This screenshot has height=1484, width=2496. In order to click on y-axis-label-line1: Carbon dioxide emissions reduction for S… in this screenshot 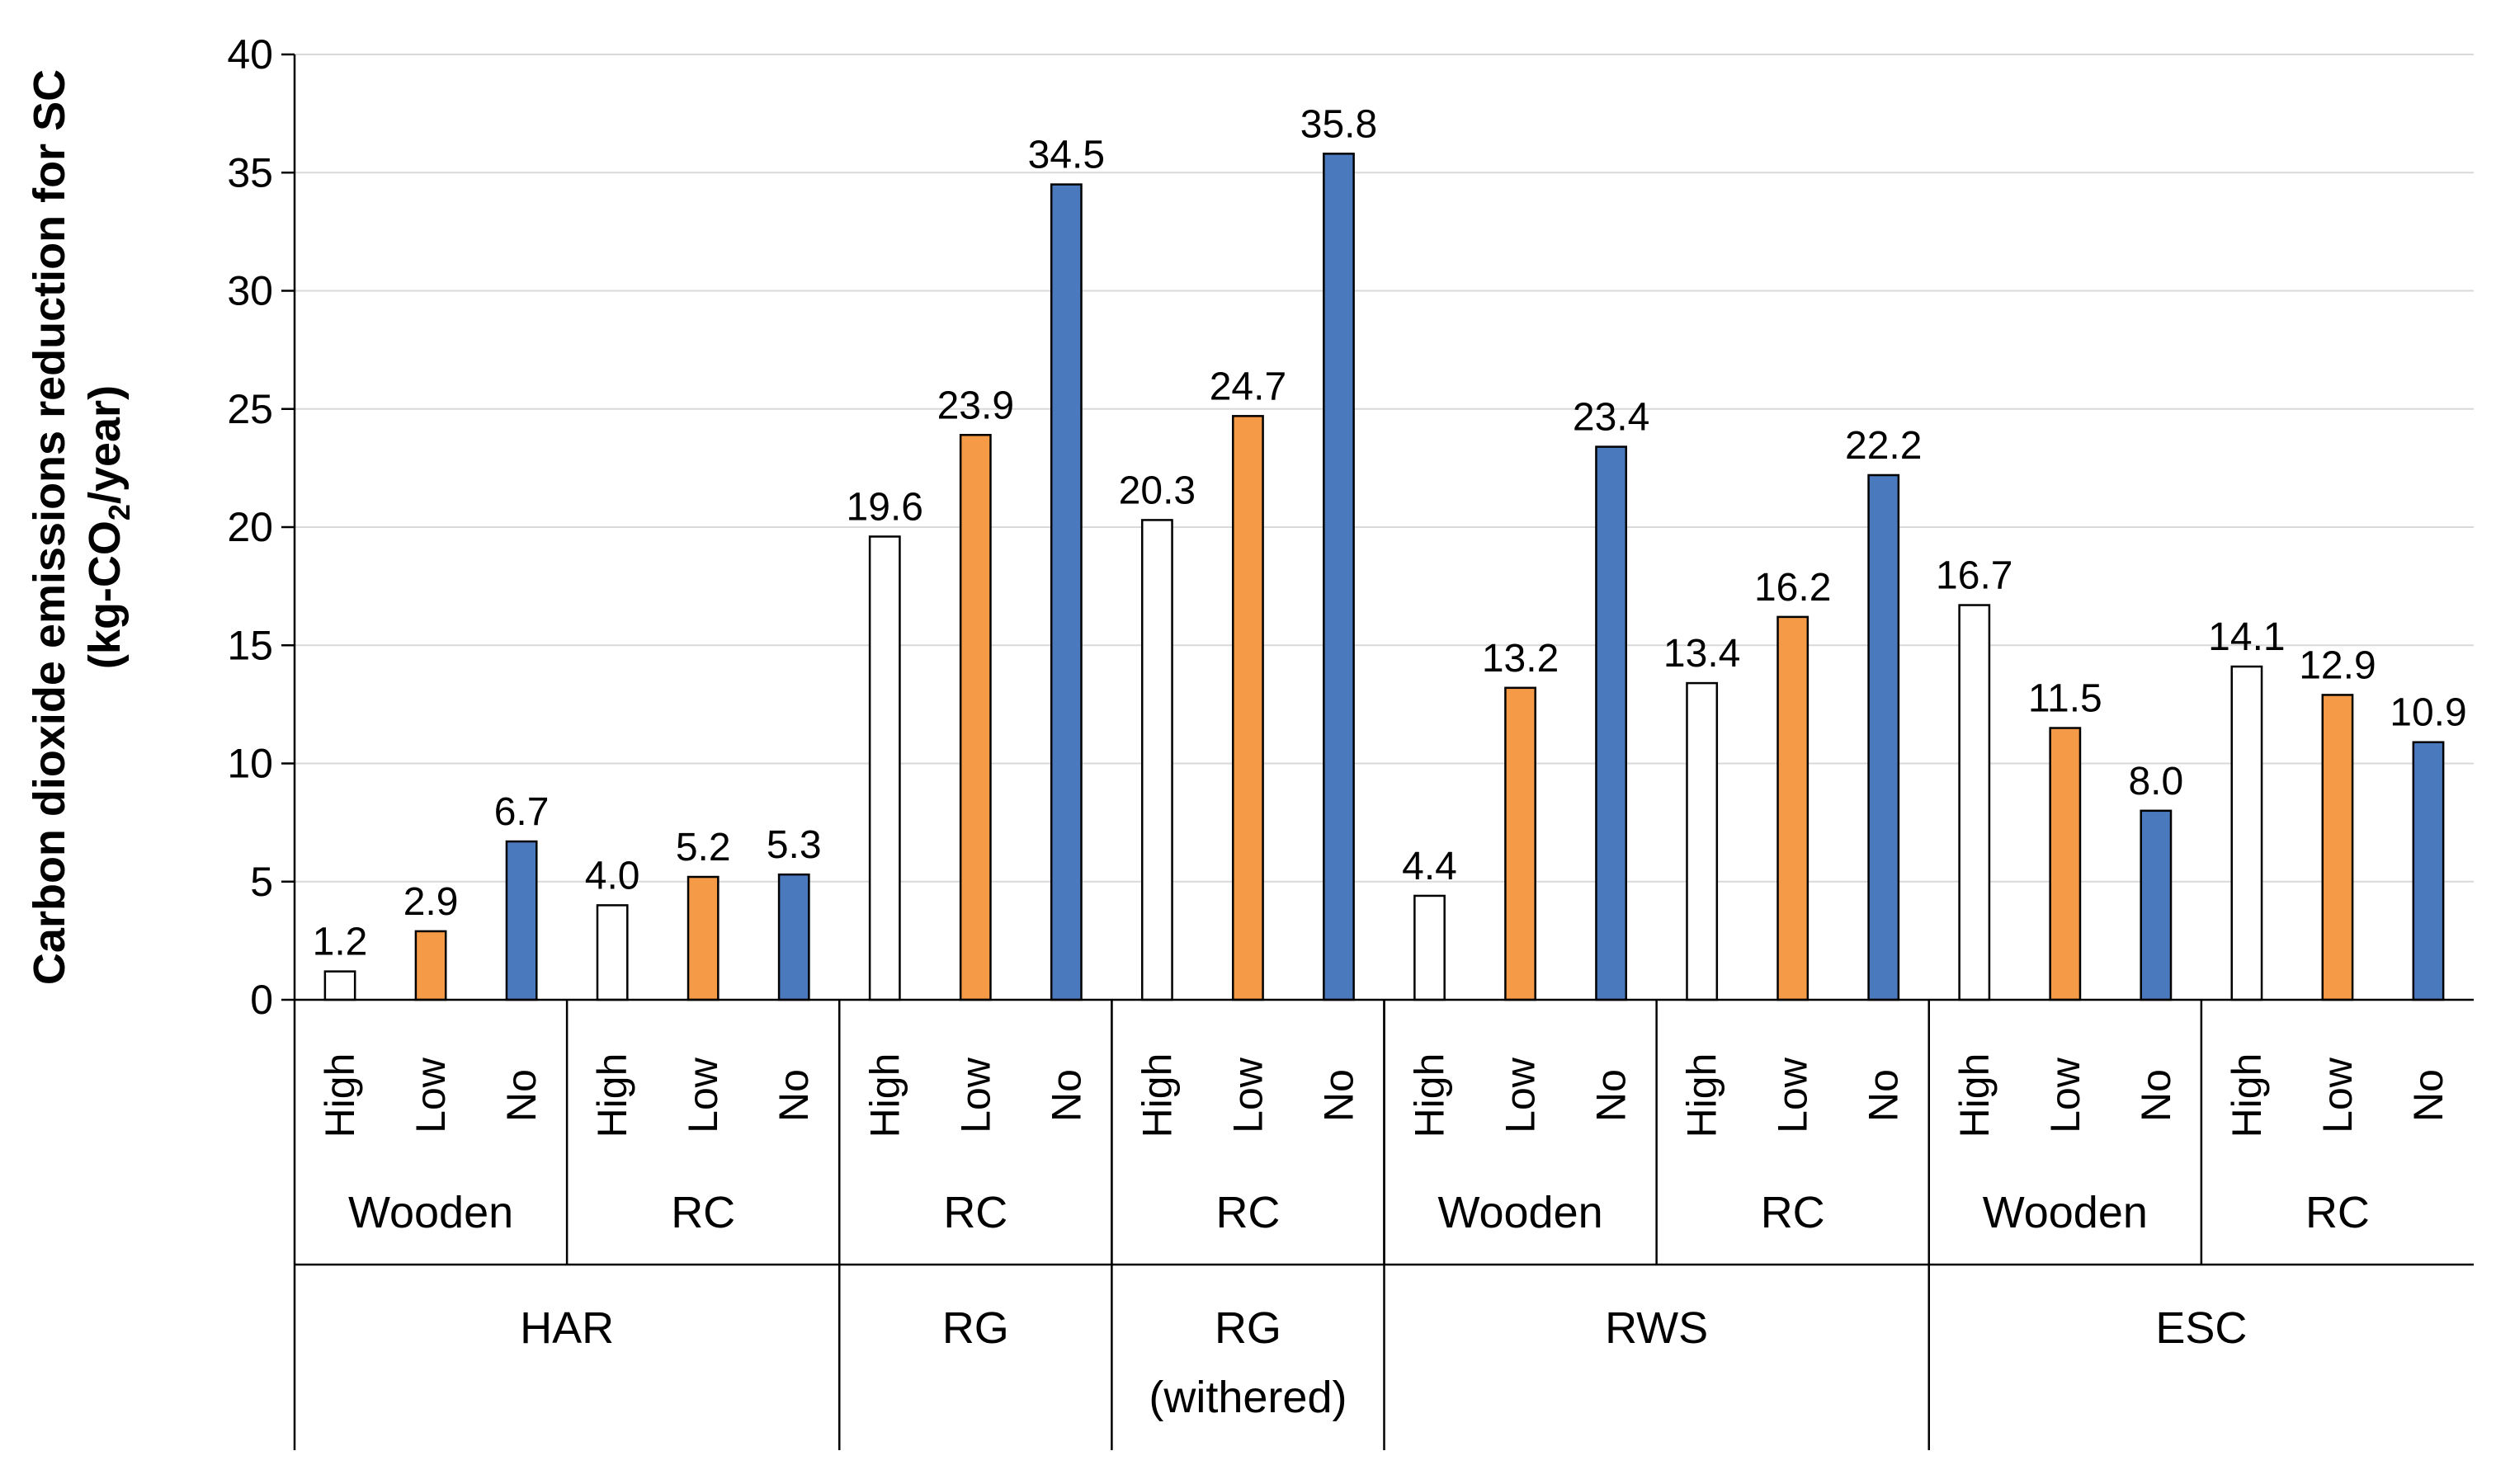, I will do `click(49, 527)`.